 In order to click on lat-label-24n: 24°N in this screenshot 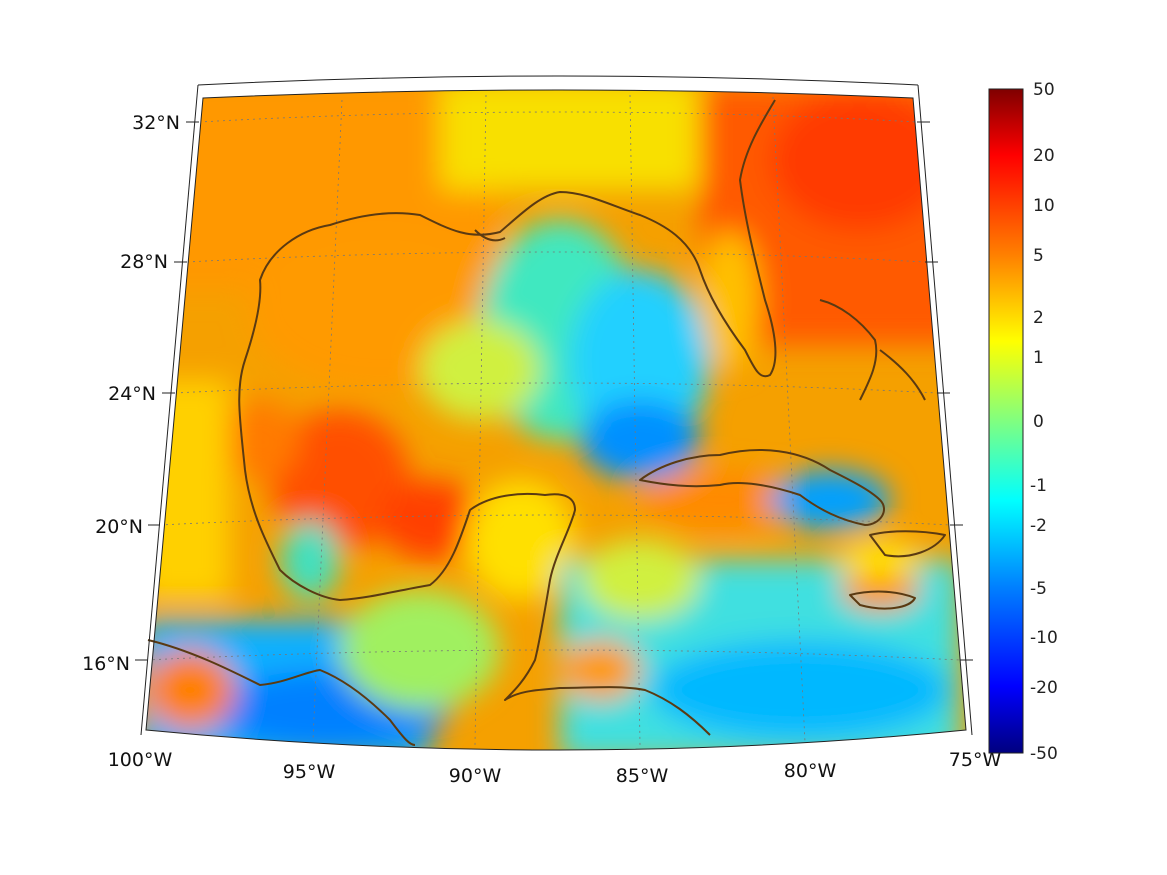, I will do `click(132, 394)`.